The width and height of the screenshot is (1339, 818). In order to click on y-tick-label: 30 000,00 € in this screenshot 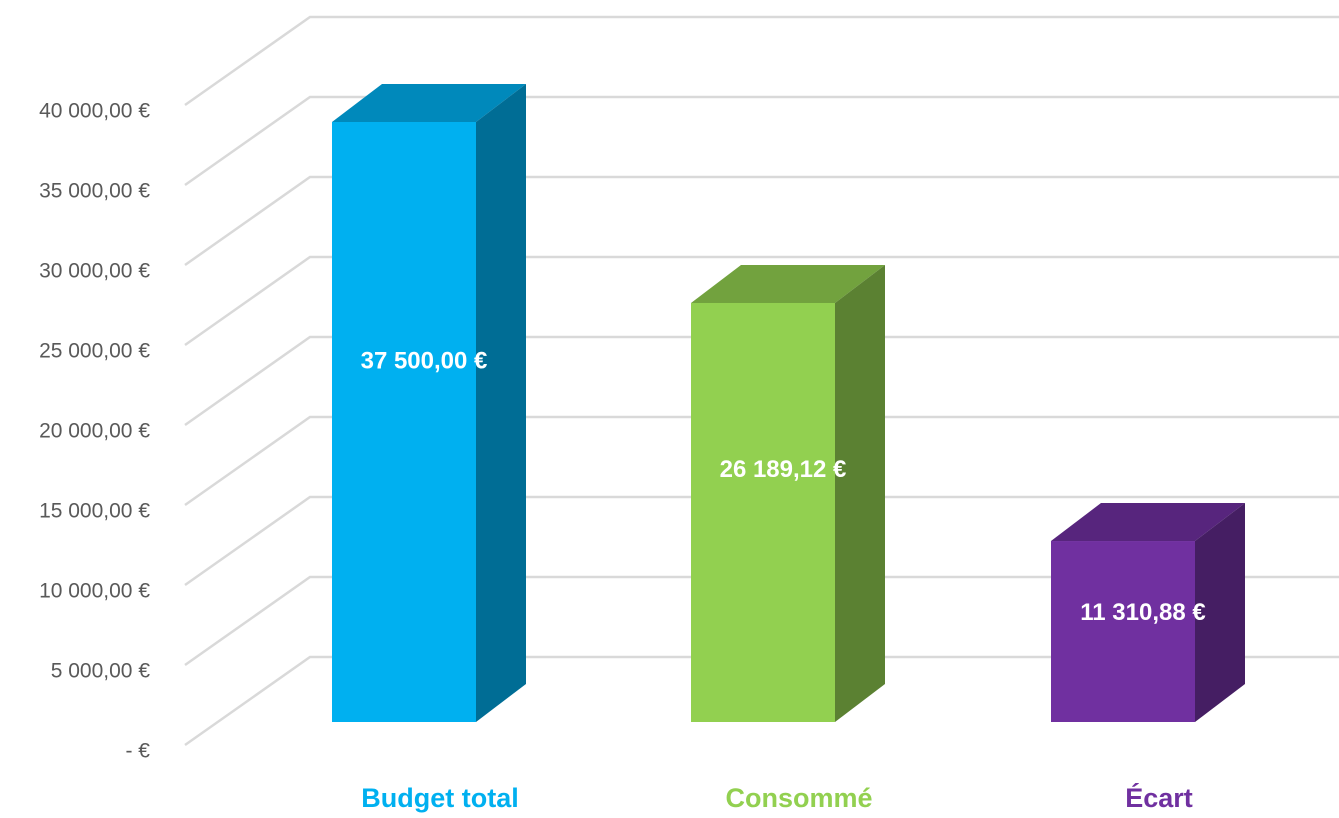, I will do `click(94, 271)`.